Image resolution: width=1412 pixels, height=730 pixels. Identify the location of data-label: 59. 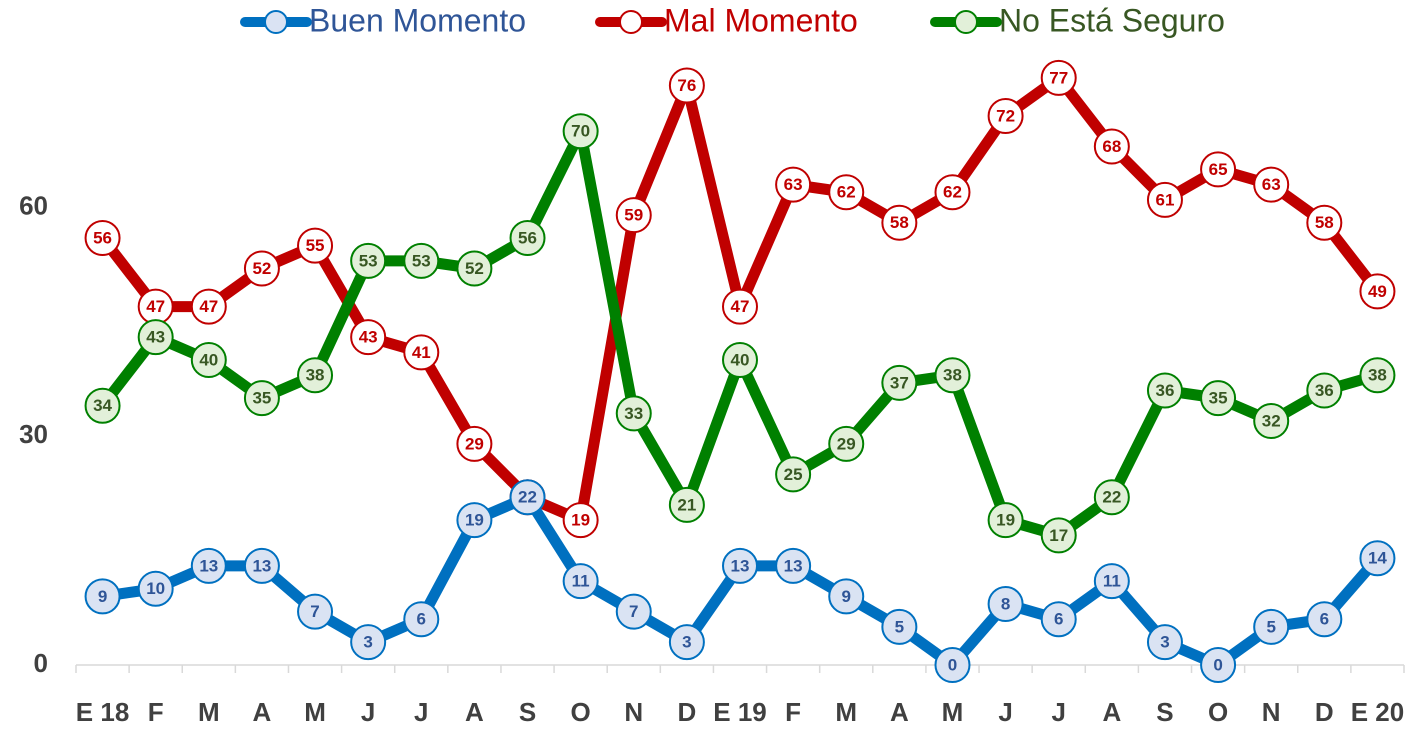
(633, 215).